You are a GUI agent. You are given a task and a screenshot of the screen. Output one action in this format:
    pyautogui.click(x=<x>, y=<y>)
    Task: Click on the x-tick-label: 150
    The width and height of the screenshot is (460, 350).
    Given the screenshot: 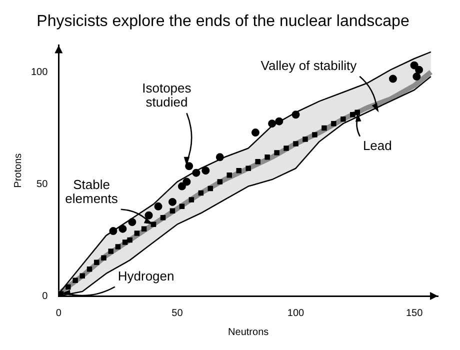 What is the action you would take?
    pyautogui.click(x=415, y=313)
    